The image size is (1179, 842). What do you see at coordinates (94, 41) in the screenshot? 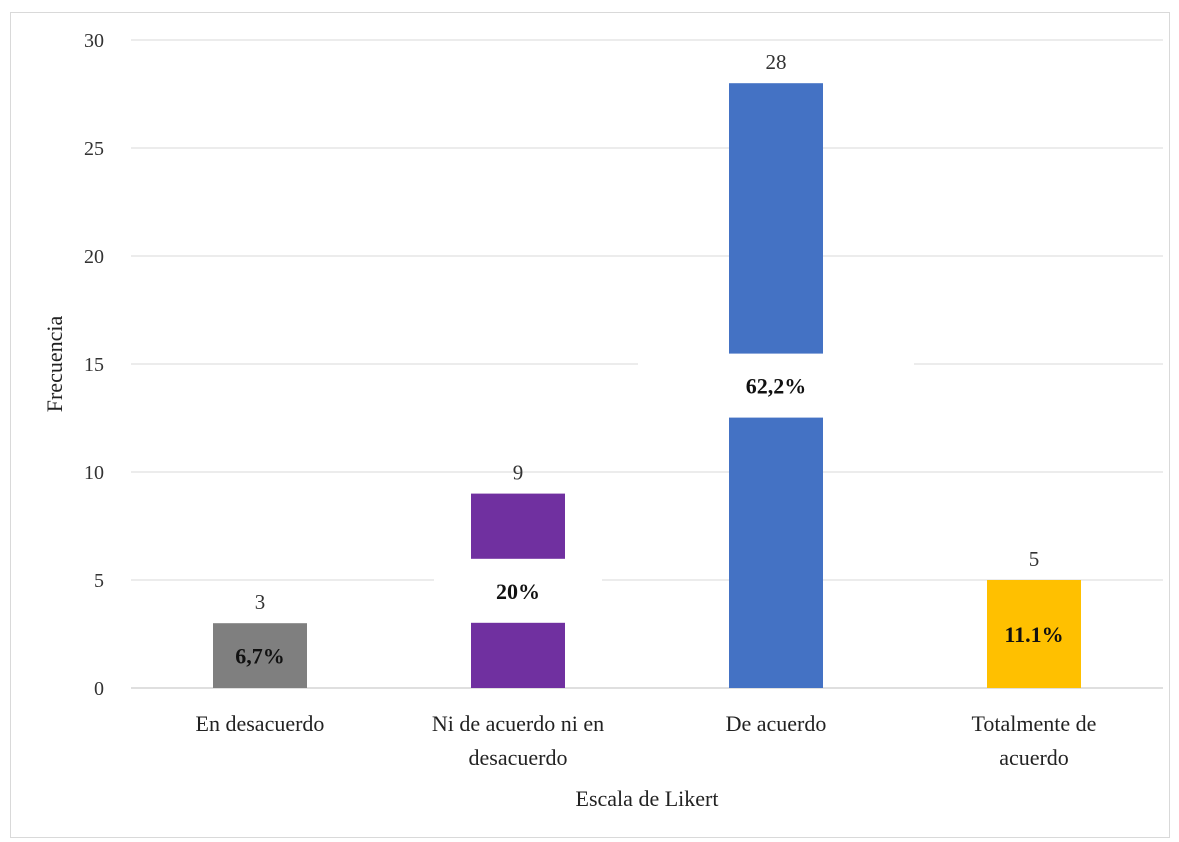
I see `y-tick-label: 30` at bounding box center [94, 41].